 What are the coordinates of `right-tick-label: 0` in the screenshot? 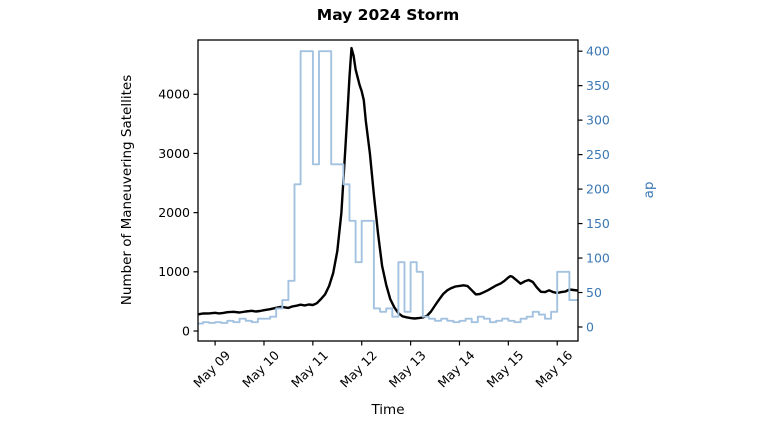 It's located at (590, 326).